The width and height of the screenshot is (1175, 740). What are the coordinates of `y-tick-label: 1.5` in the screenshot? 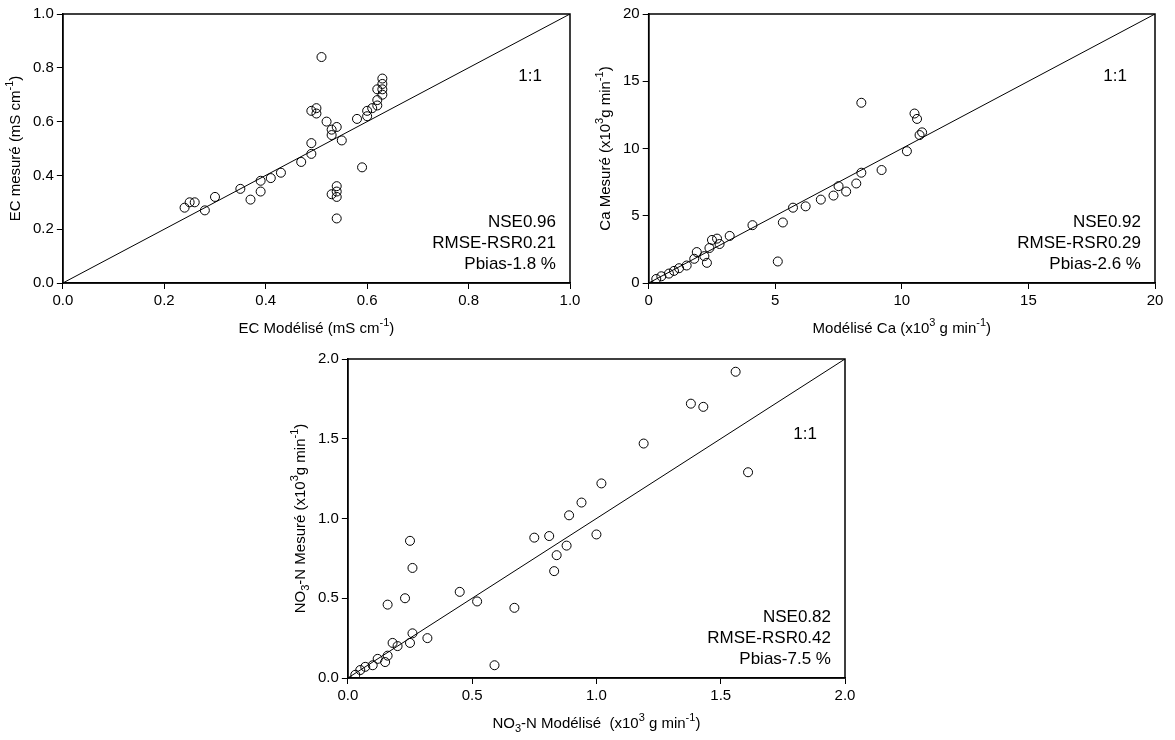 It's located at (328, 437).